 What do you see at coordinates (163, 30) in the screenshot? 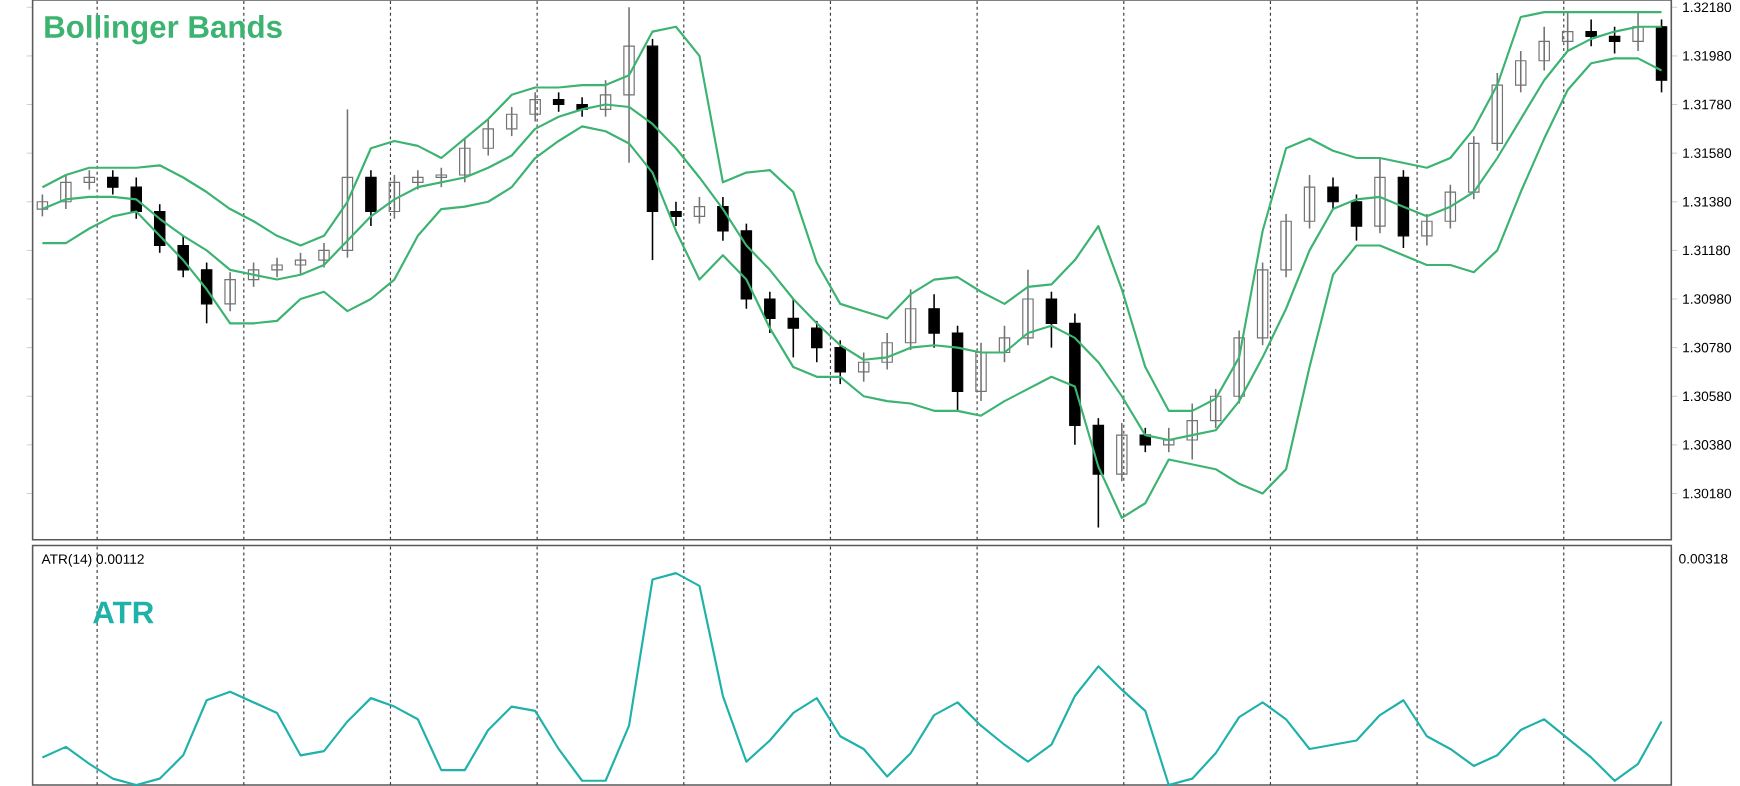
I see `chart-title: Bollinger Bands` at bounding box center [163, 30].